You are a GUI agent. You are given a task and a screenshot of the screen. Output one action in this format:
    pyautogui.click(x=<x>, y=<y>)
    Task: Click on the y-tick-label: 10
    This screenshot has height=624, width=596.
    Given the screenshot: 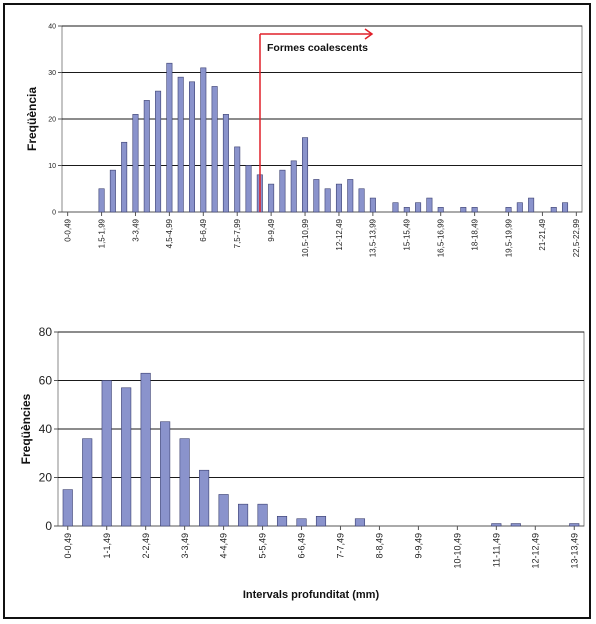 What is the action you would take?
    pyautogui.click(x=52, y=166)
    